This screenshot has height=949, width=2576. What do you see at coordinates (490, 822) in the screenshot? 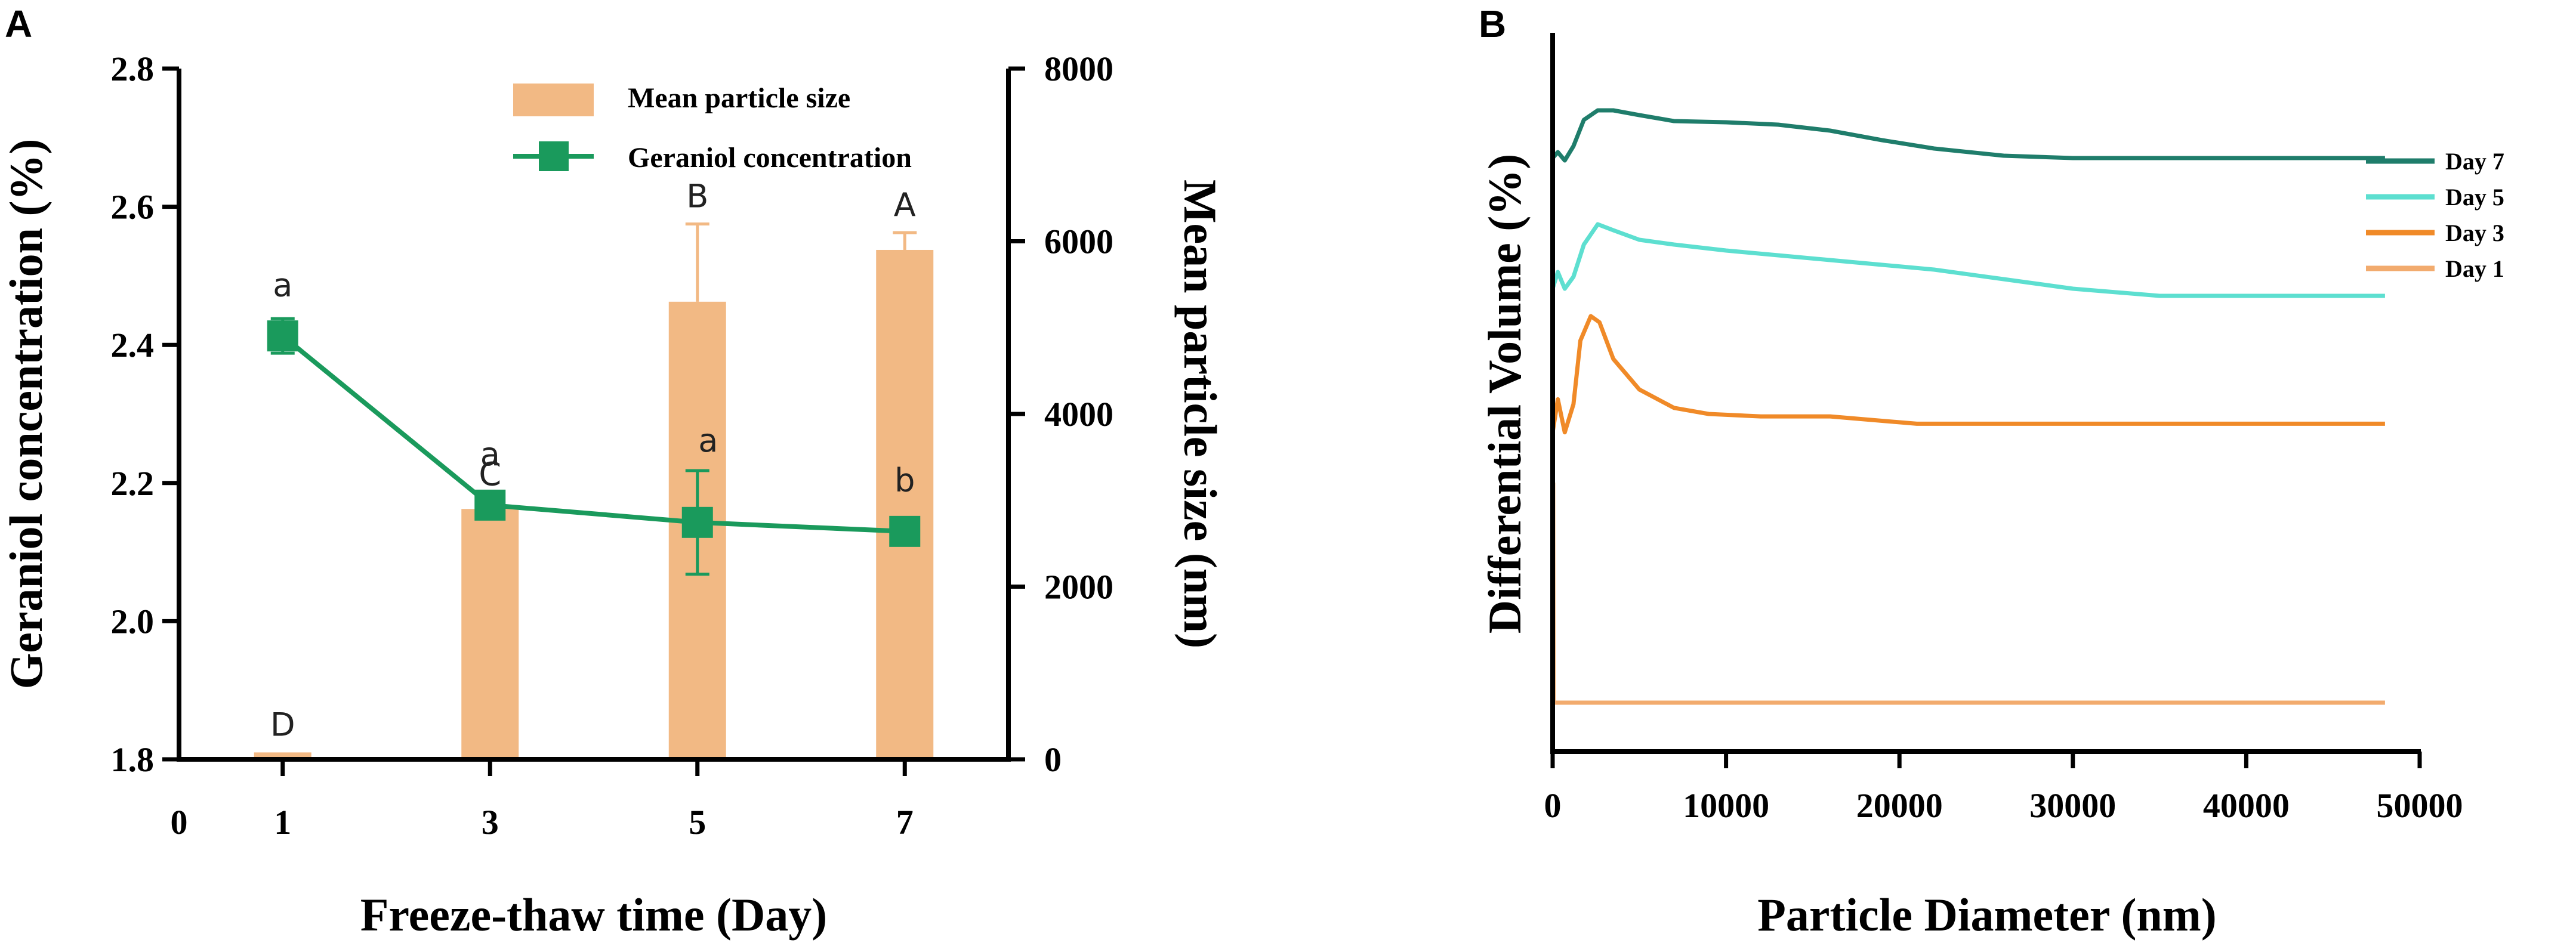
I see `x-tick-label: 3` at bounding box center [490, 822].